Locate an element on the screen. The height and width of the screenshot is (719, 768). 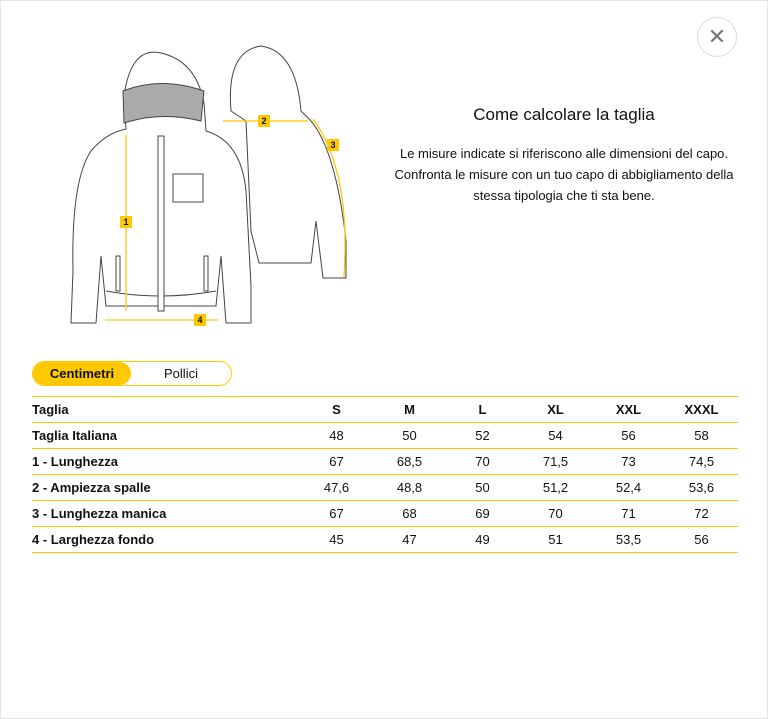
jacket-measurement-illustration: 1 2 3 4 is located at coordinates (208, 185).